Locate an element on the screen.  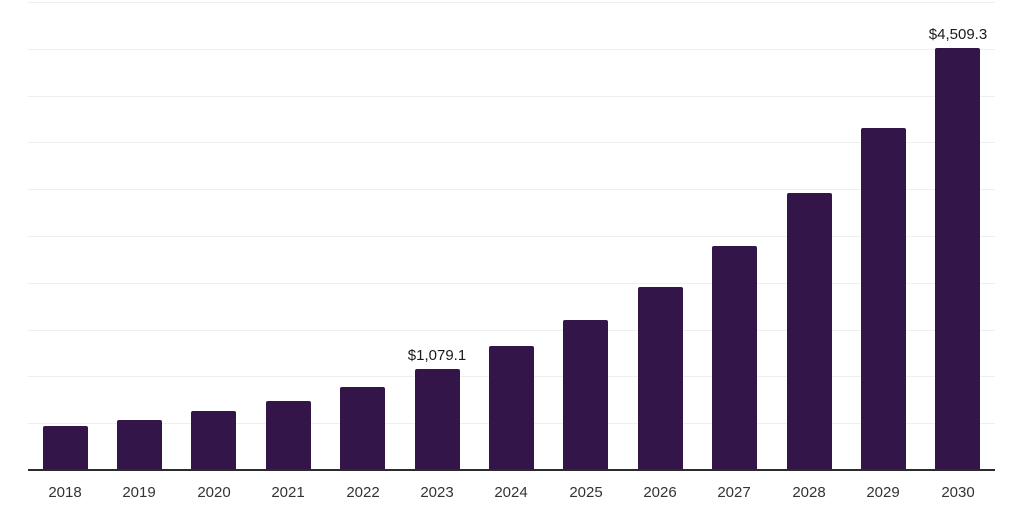
bar-2018 is located at coordinates (65, 448).